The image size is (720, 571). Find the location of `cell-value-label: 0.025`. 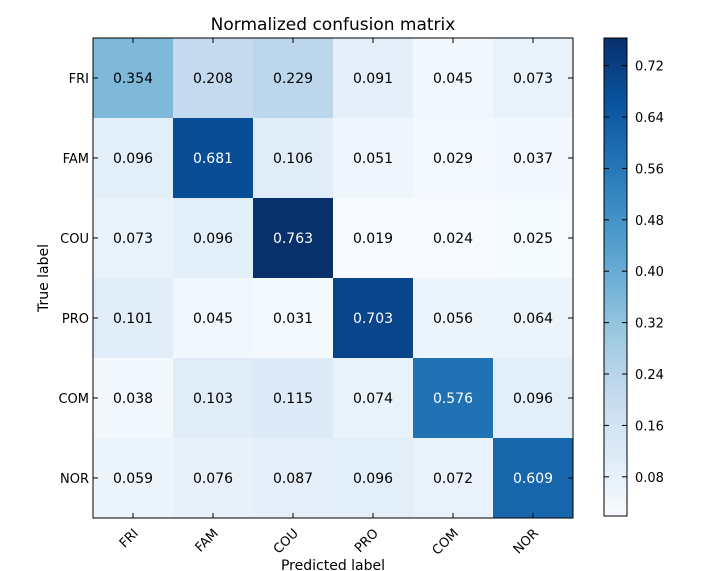

cell-value-label: 0.025 is located at coordinates (533, 239).